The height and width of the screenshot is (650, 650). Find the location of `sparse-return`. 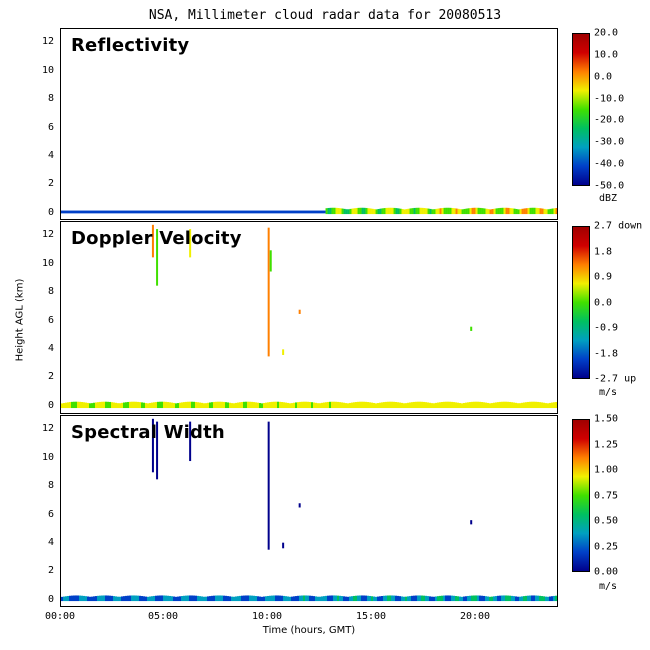

sparse-return is located at coordinates (471, 328).